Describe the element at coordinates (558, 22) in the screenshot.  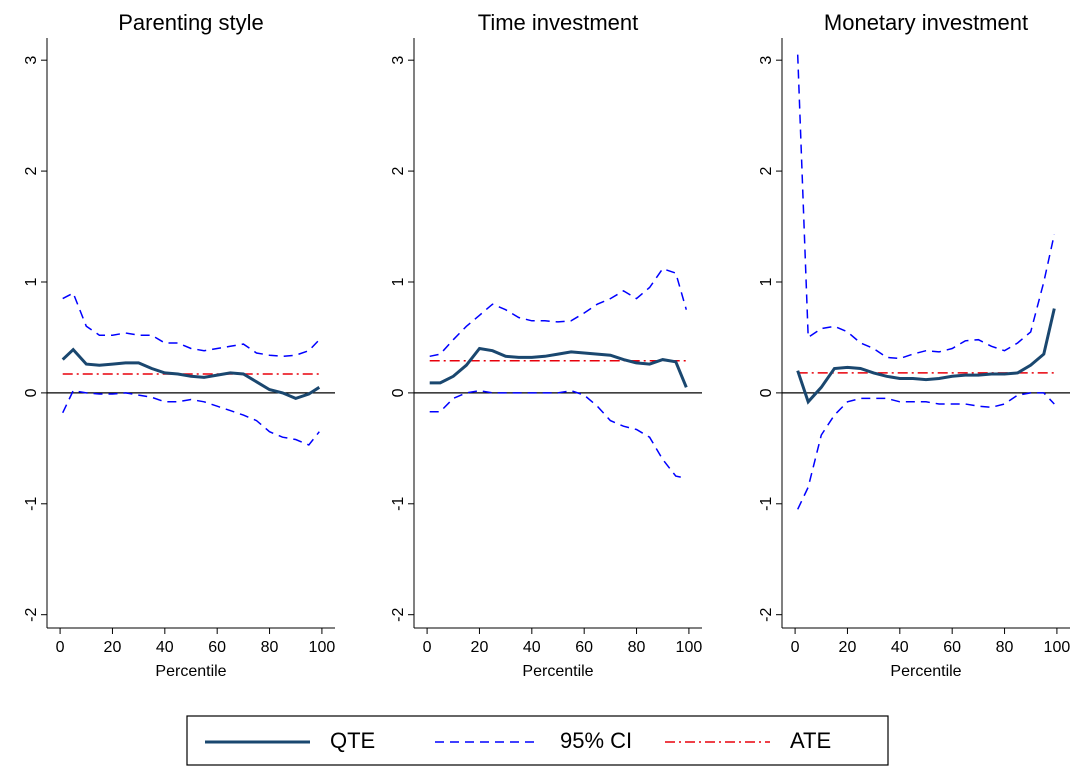
I see `panel-title: Time investment` at that location.